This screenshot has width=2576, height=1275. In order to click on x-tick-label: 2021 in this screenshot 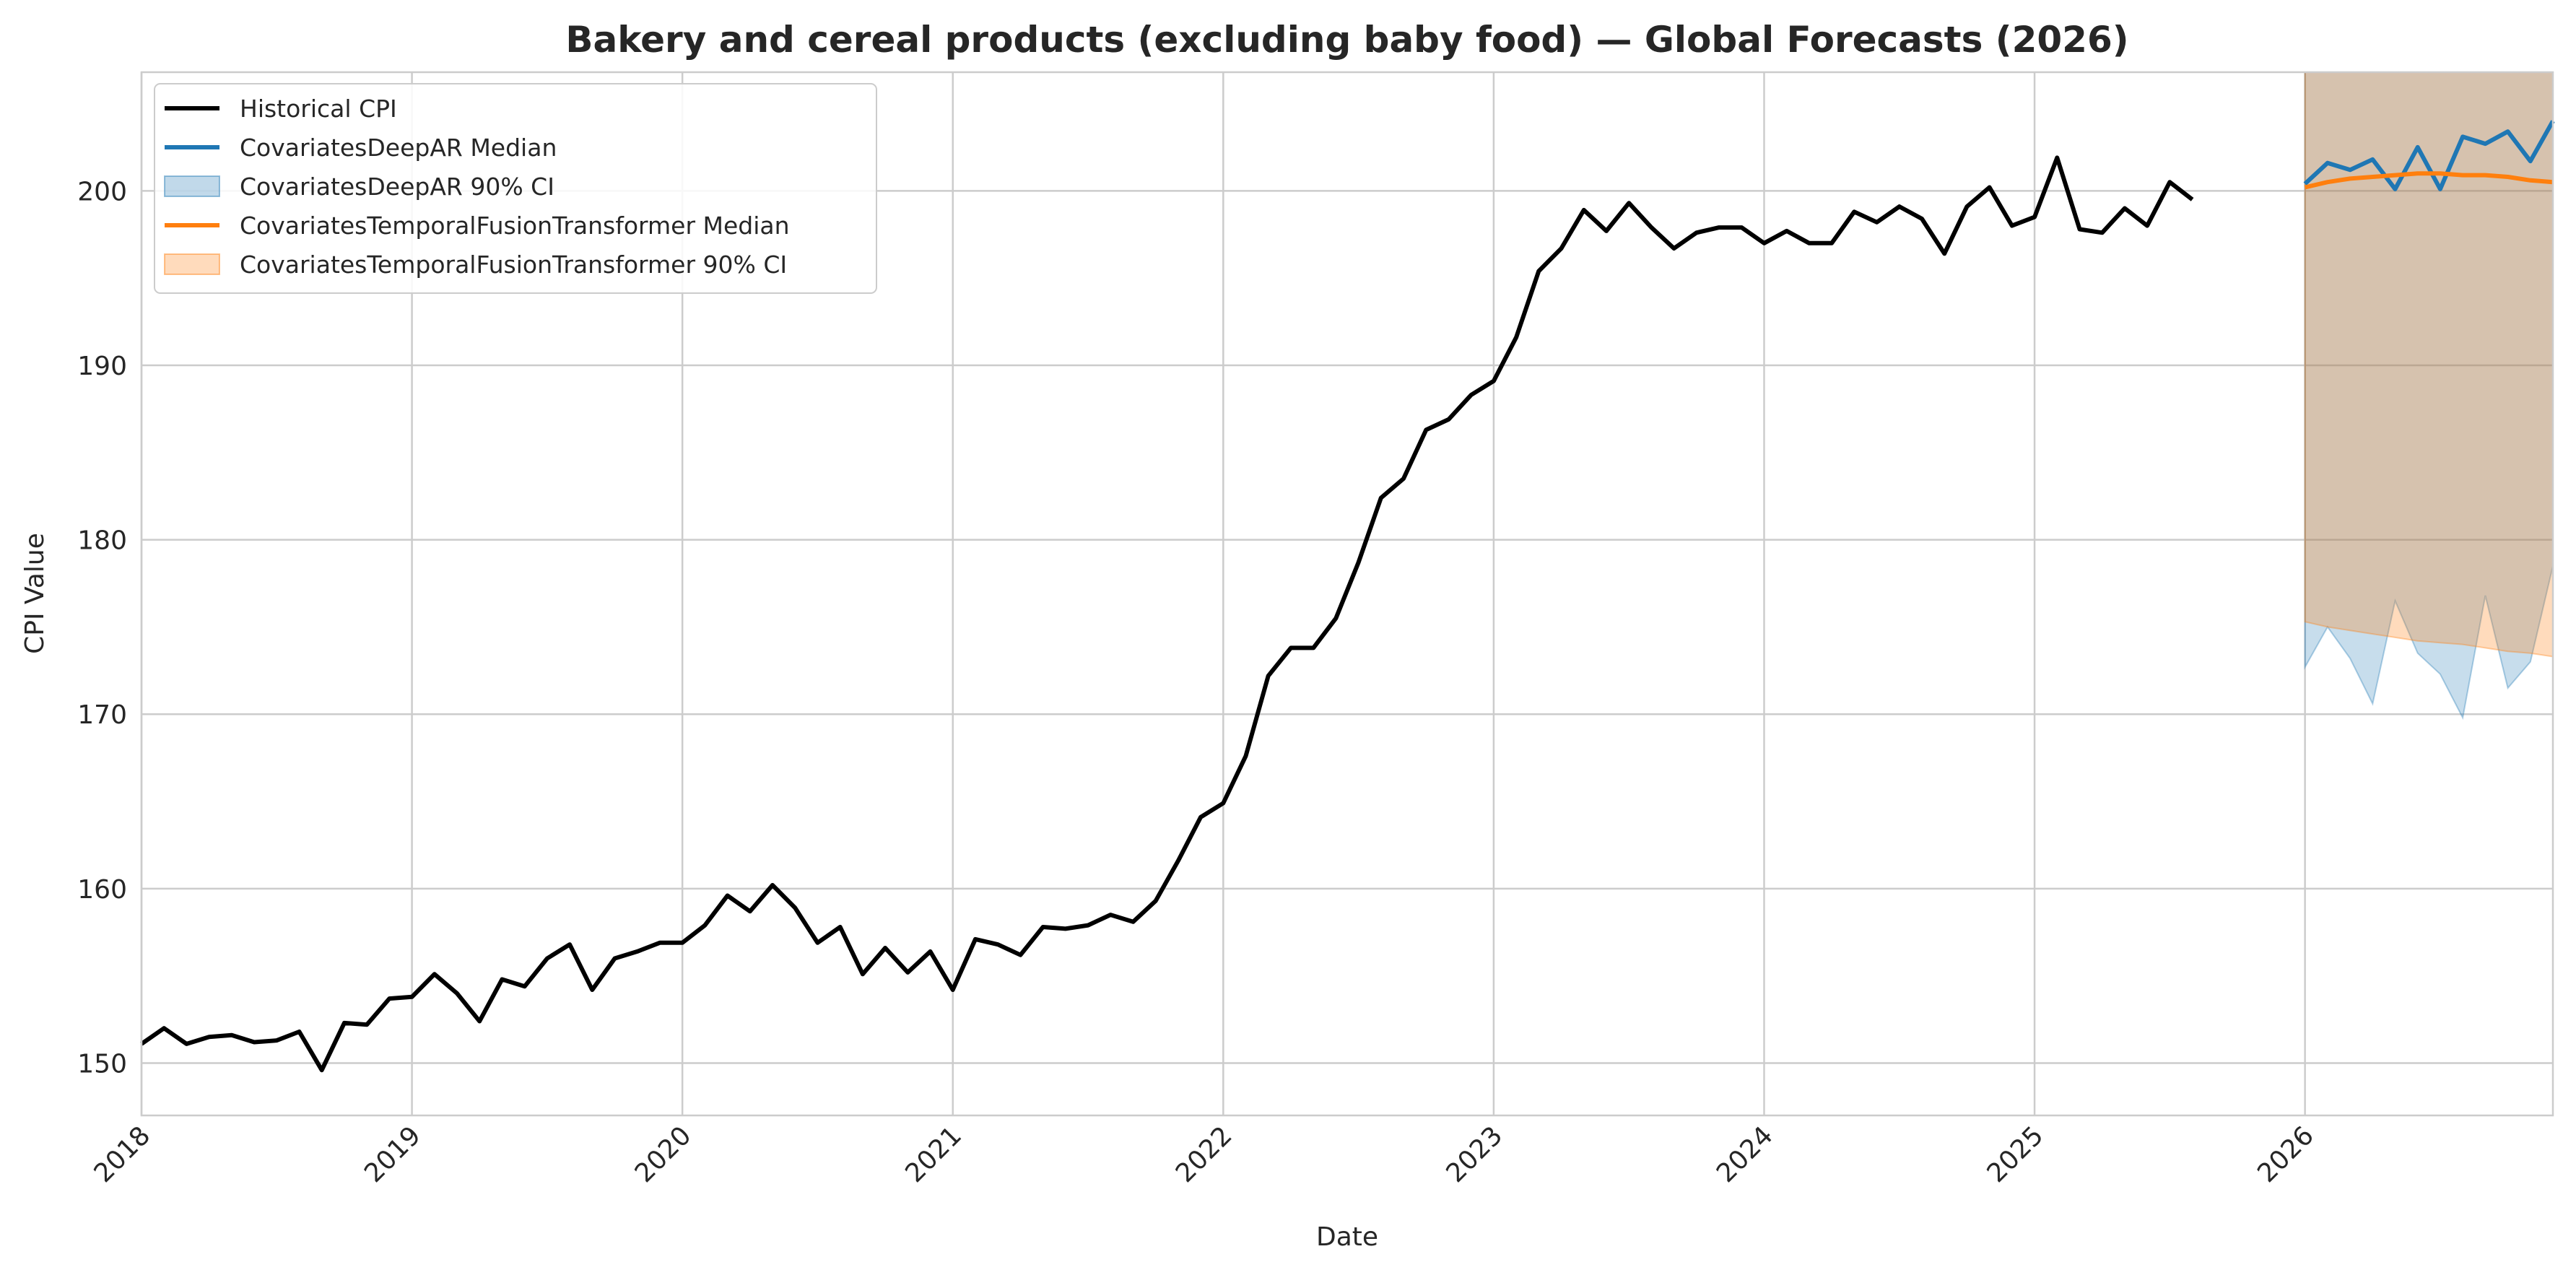, I will do `click(933, 1154)`.